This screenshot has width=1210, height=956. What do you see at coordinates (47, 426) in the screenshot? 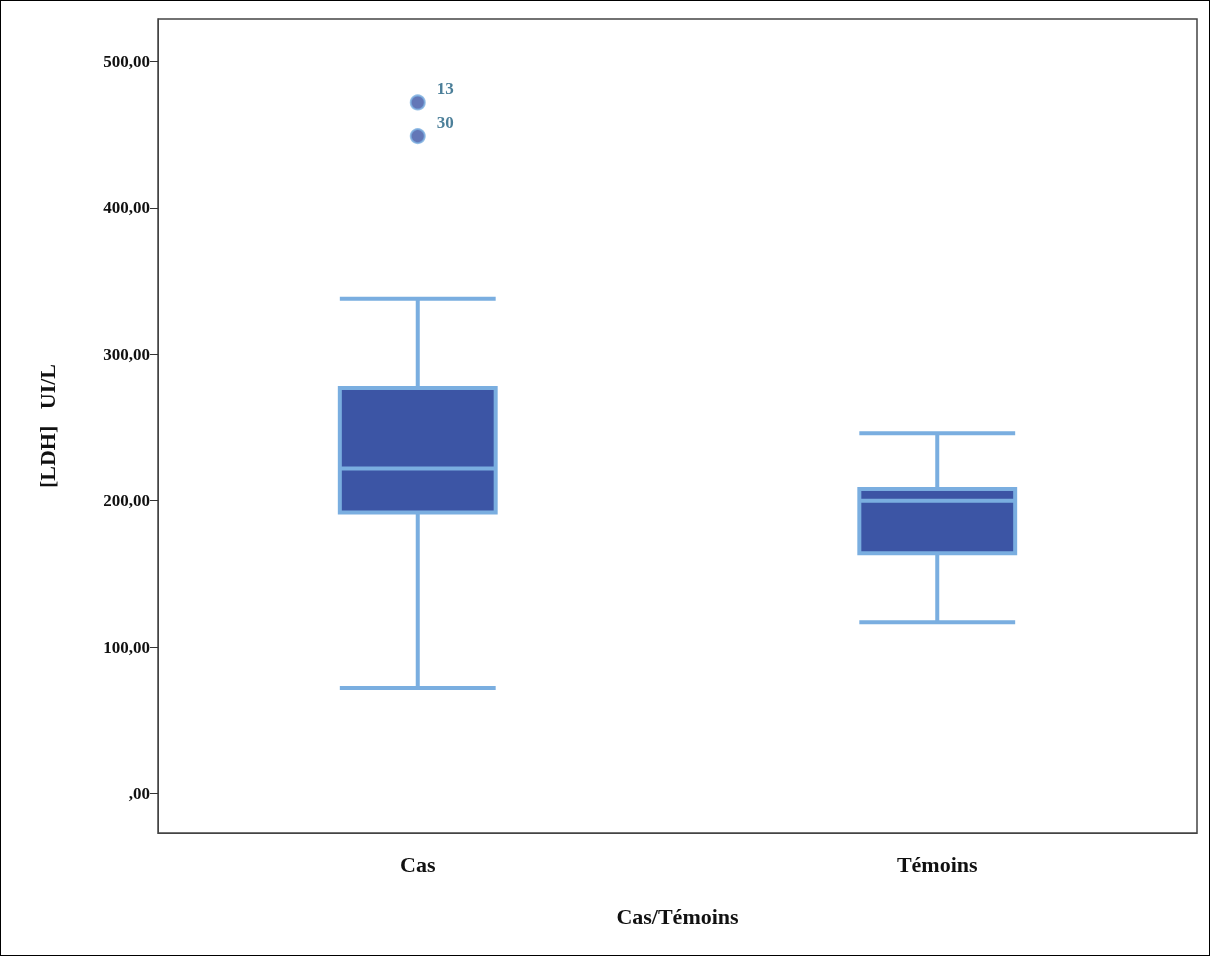
I see `y-axis-title: [LDH] UI/L` at bounding box center [47, 426].